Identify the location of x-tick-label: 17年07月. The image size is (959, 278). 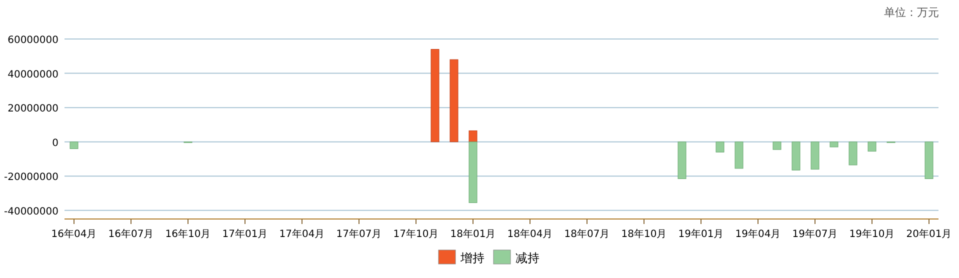
(359, 234).